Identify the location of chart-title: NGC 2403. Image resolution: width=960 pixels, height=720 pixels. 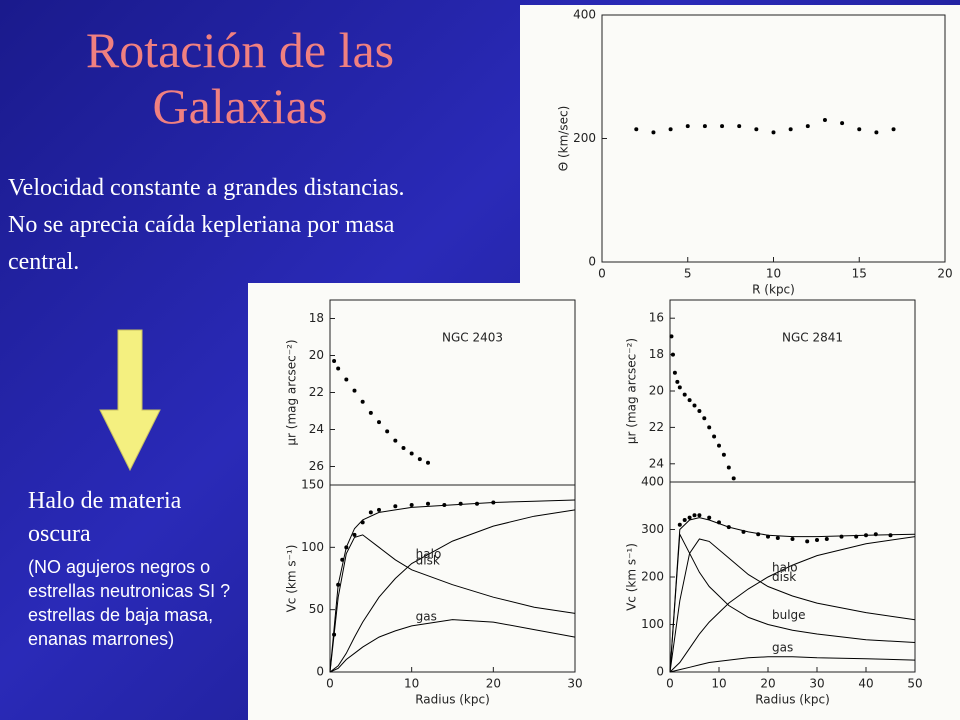
(472, 338).